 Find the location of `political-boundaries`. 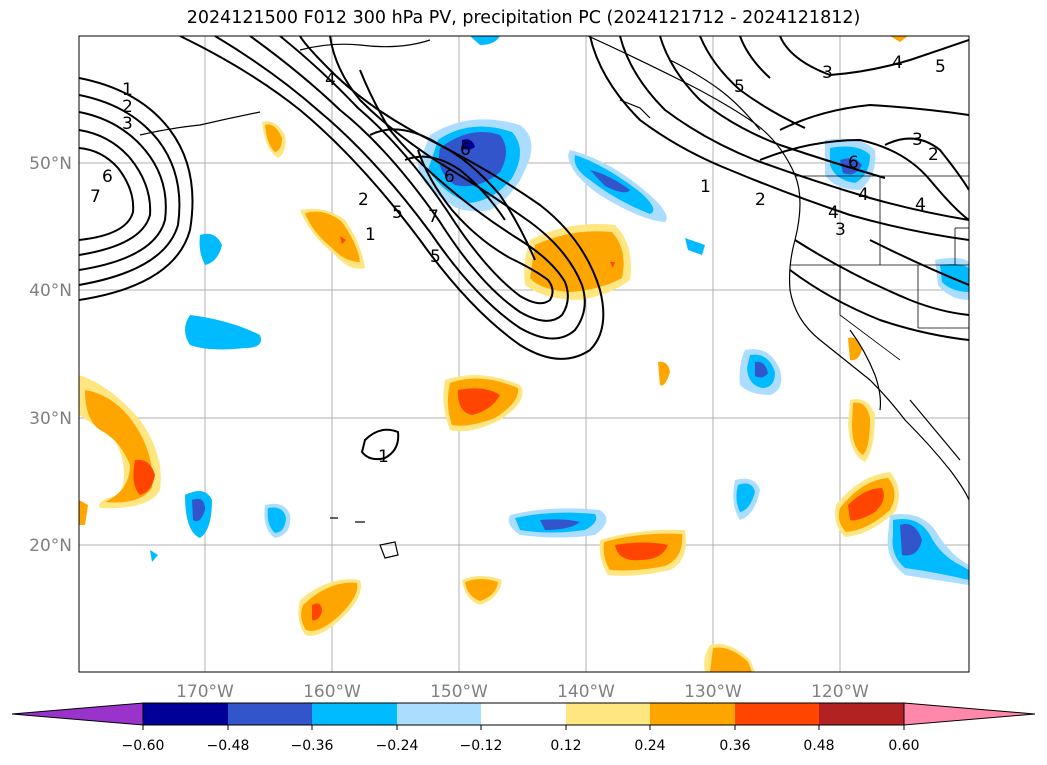

political-boundaries is located at coordinates (879, 268).